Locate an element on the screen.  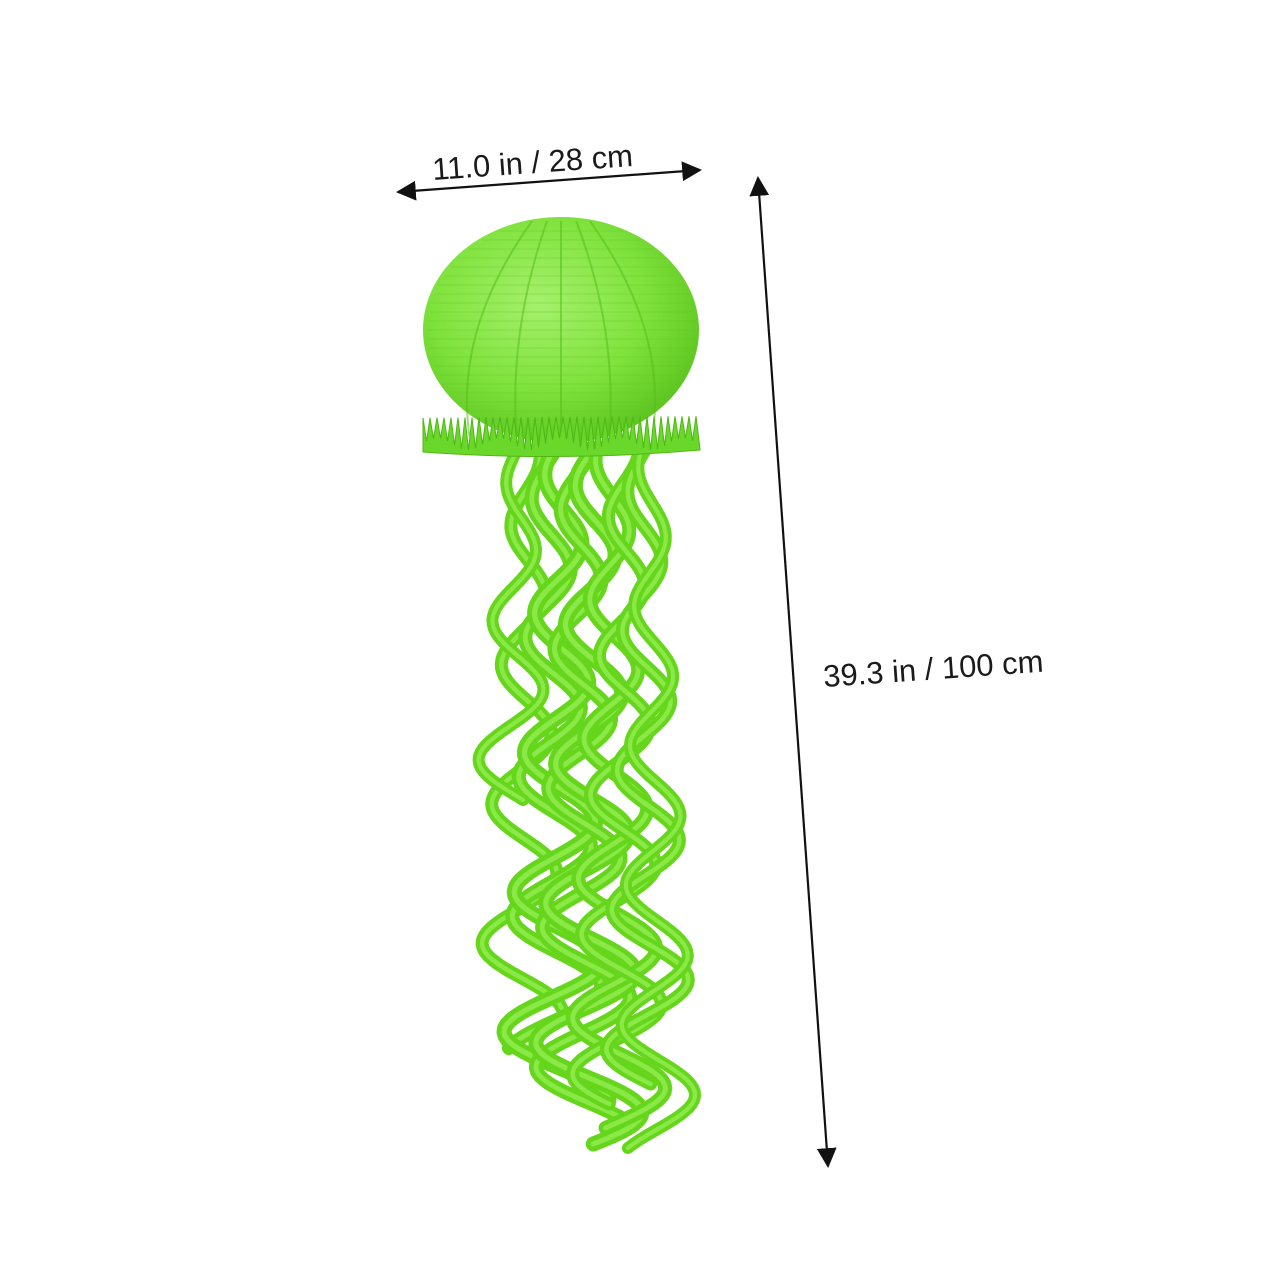
jellyfish-lantern-body is located at coordinates (561, 337).